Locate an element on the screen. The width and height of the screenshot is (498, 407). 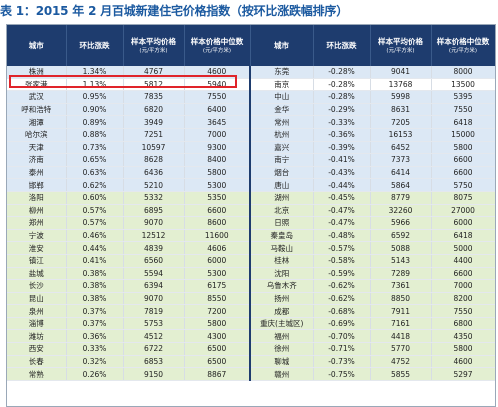
avg-price-cell: 5594 is located at coordinates (154, 274).